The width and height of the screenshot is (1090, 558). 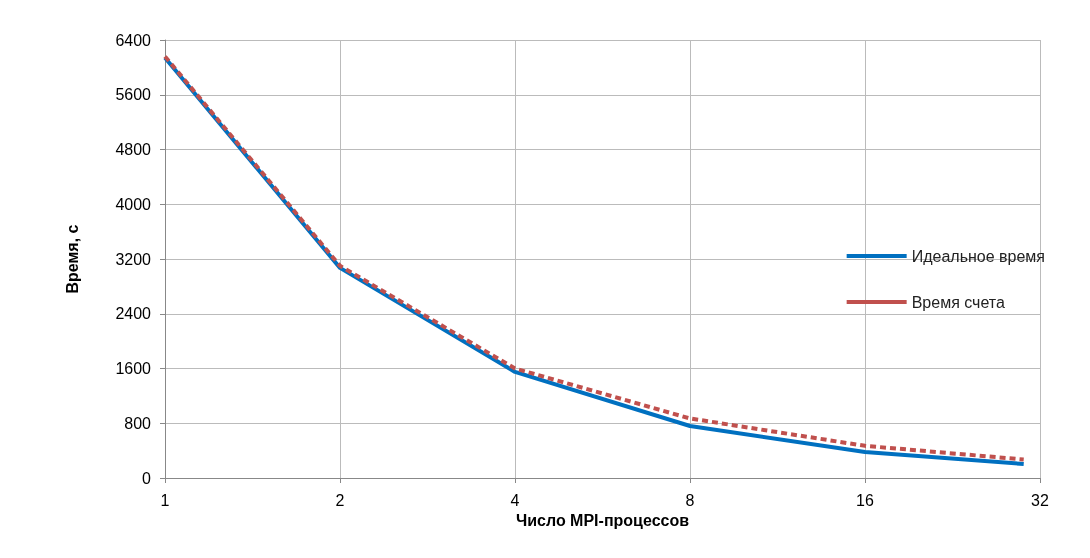 I want to click on x-tick-label: 16, so click(x=865, y=500).